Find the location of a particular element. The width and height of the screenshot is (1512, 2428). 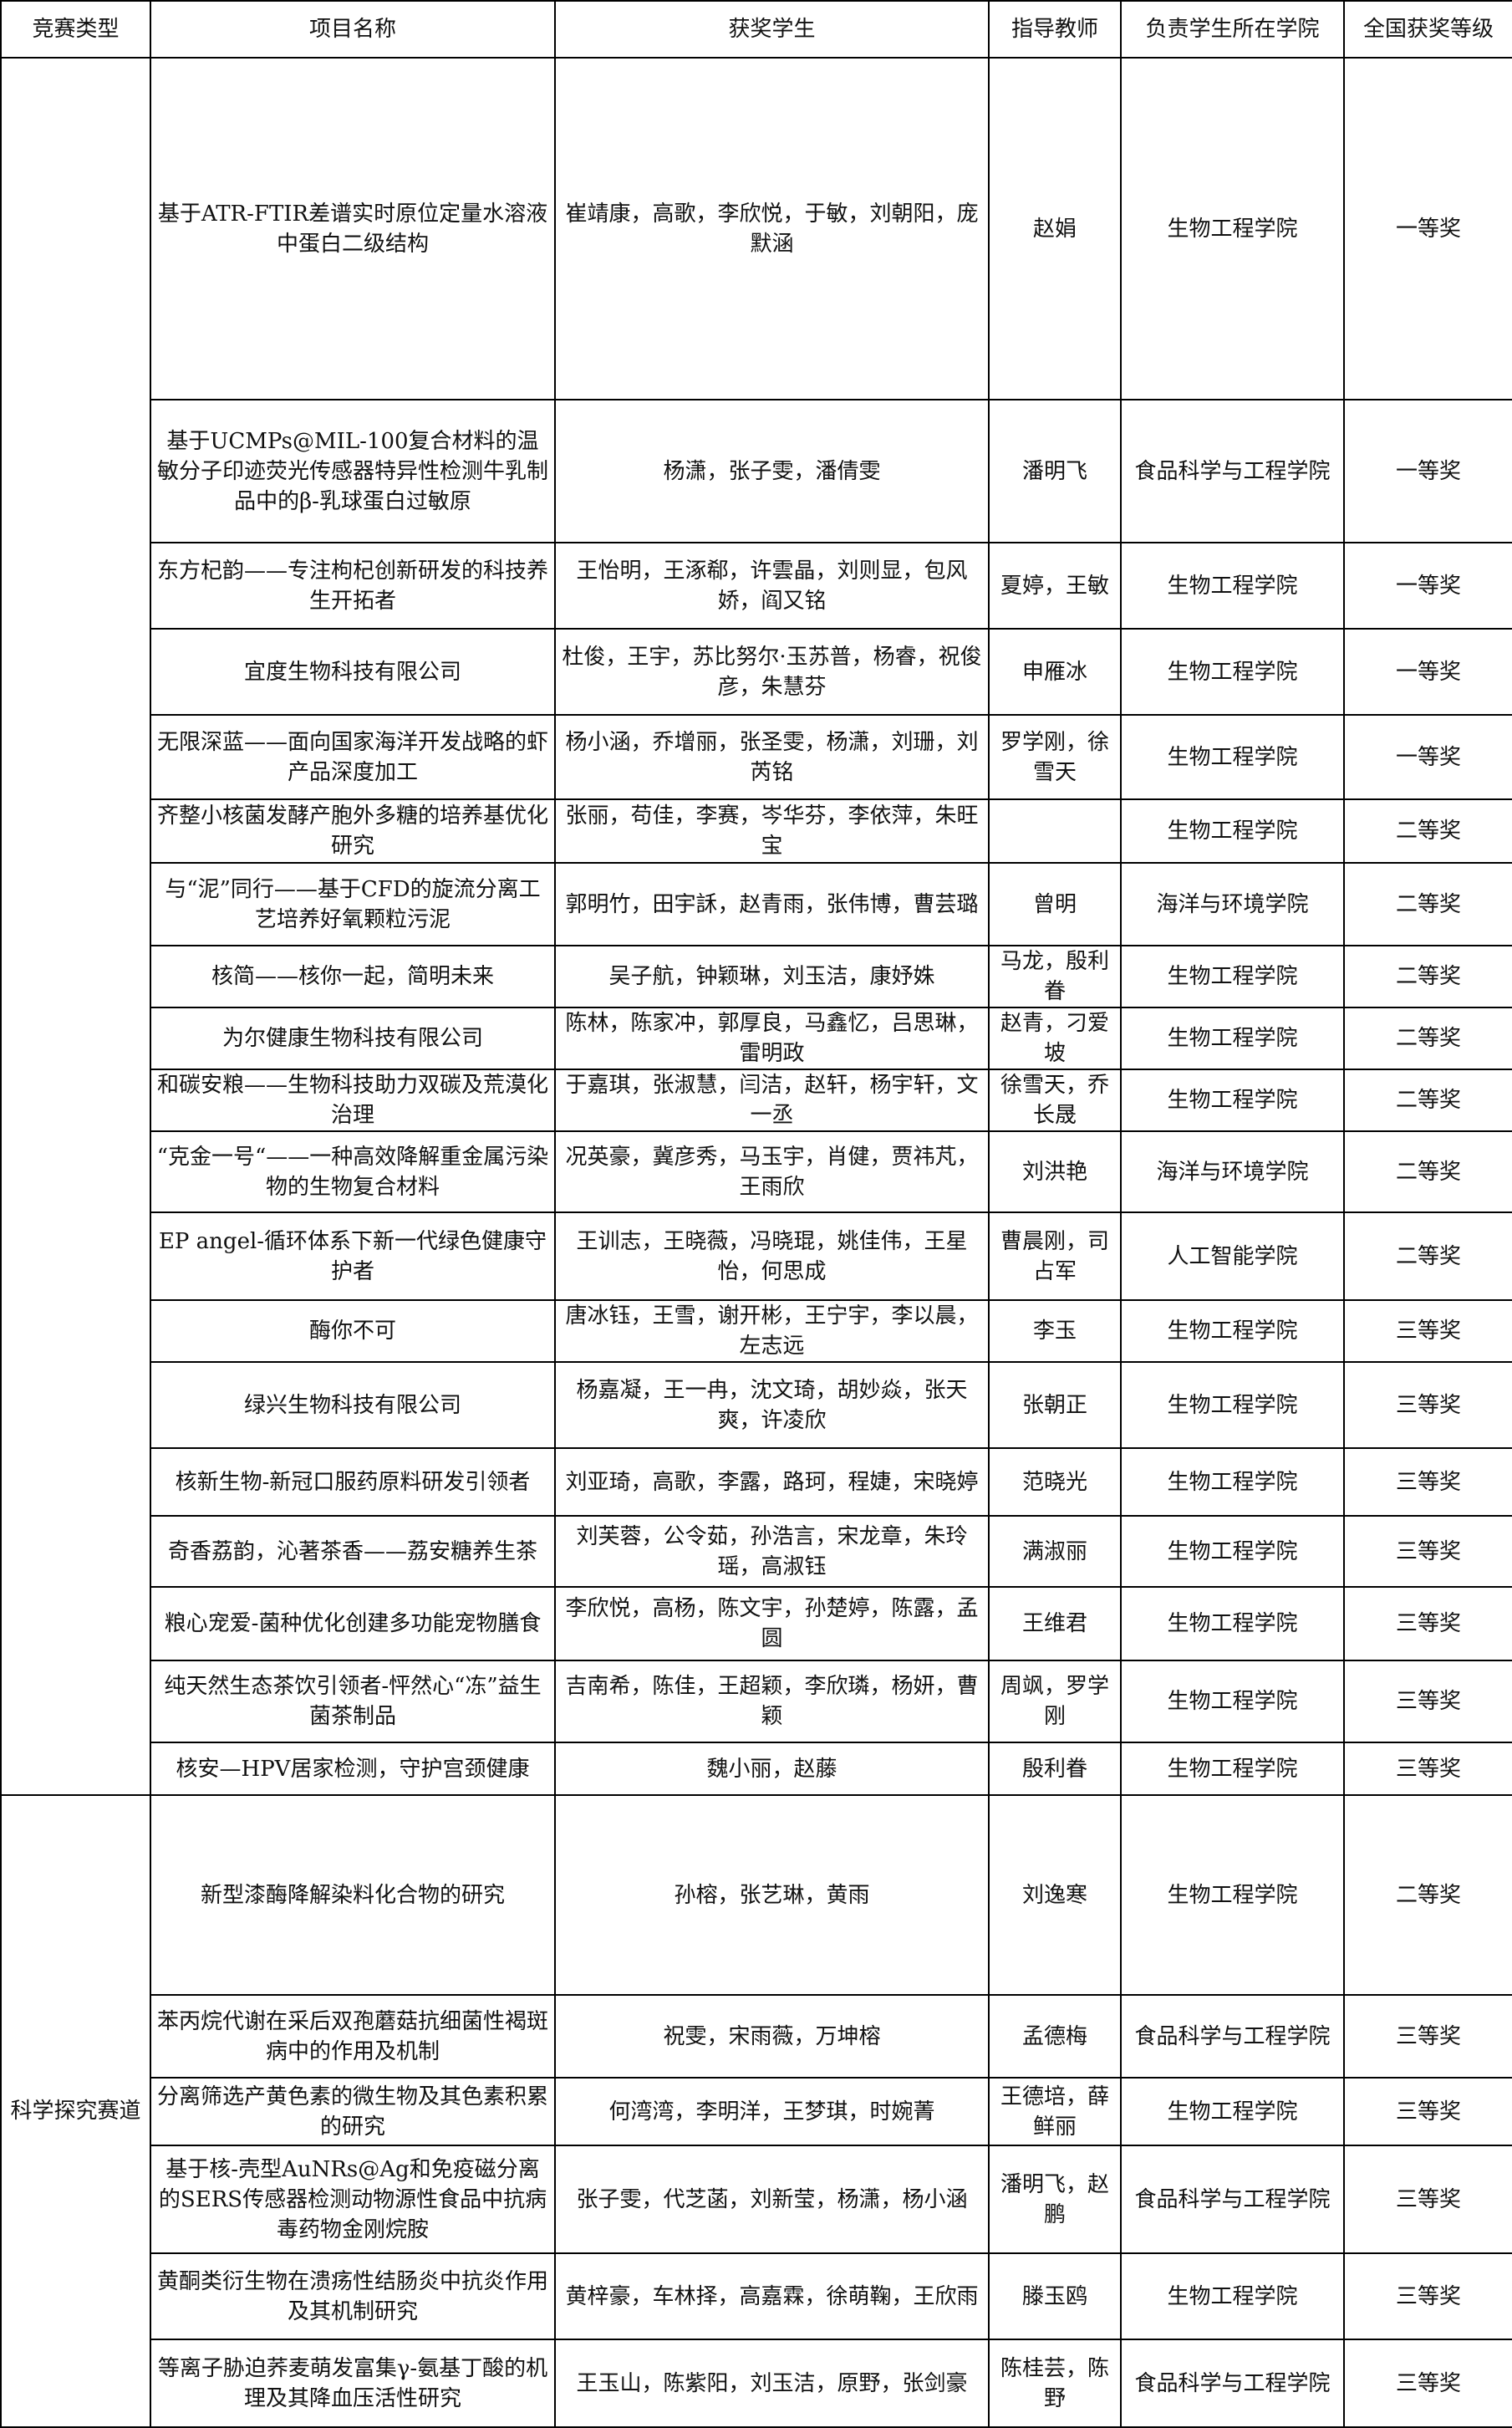

header-college: 负责学生所在学院 is located at coordinates (1232, 29).